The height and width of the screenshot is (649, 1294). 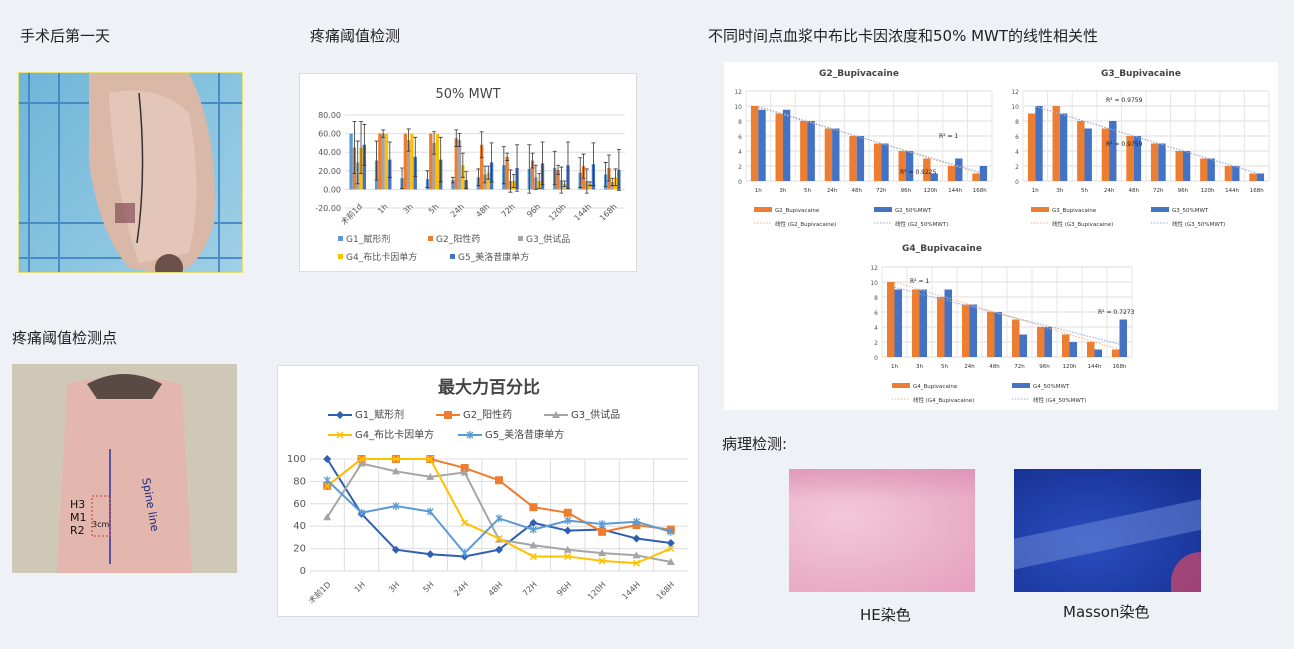 I want to click on y-tick-label: 40.00, so click(x=329, y=152).